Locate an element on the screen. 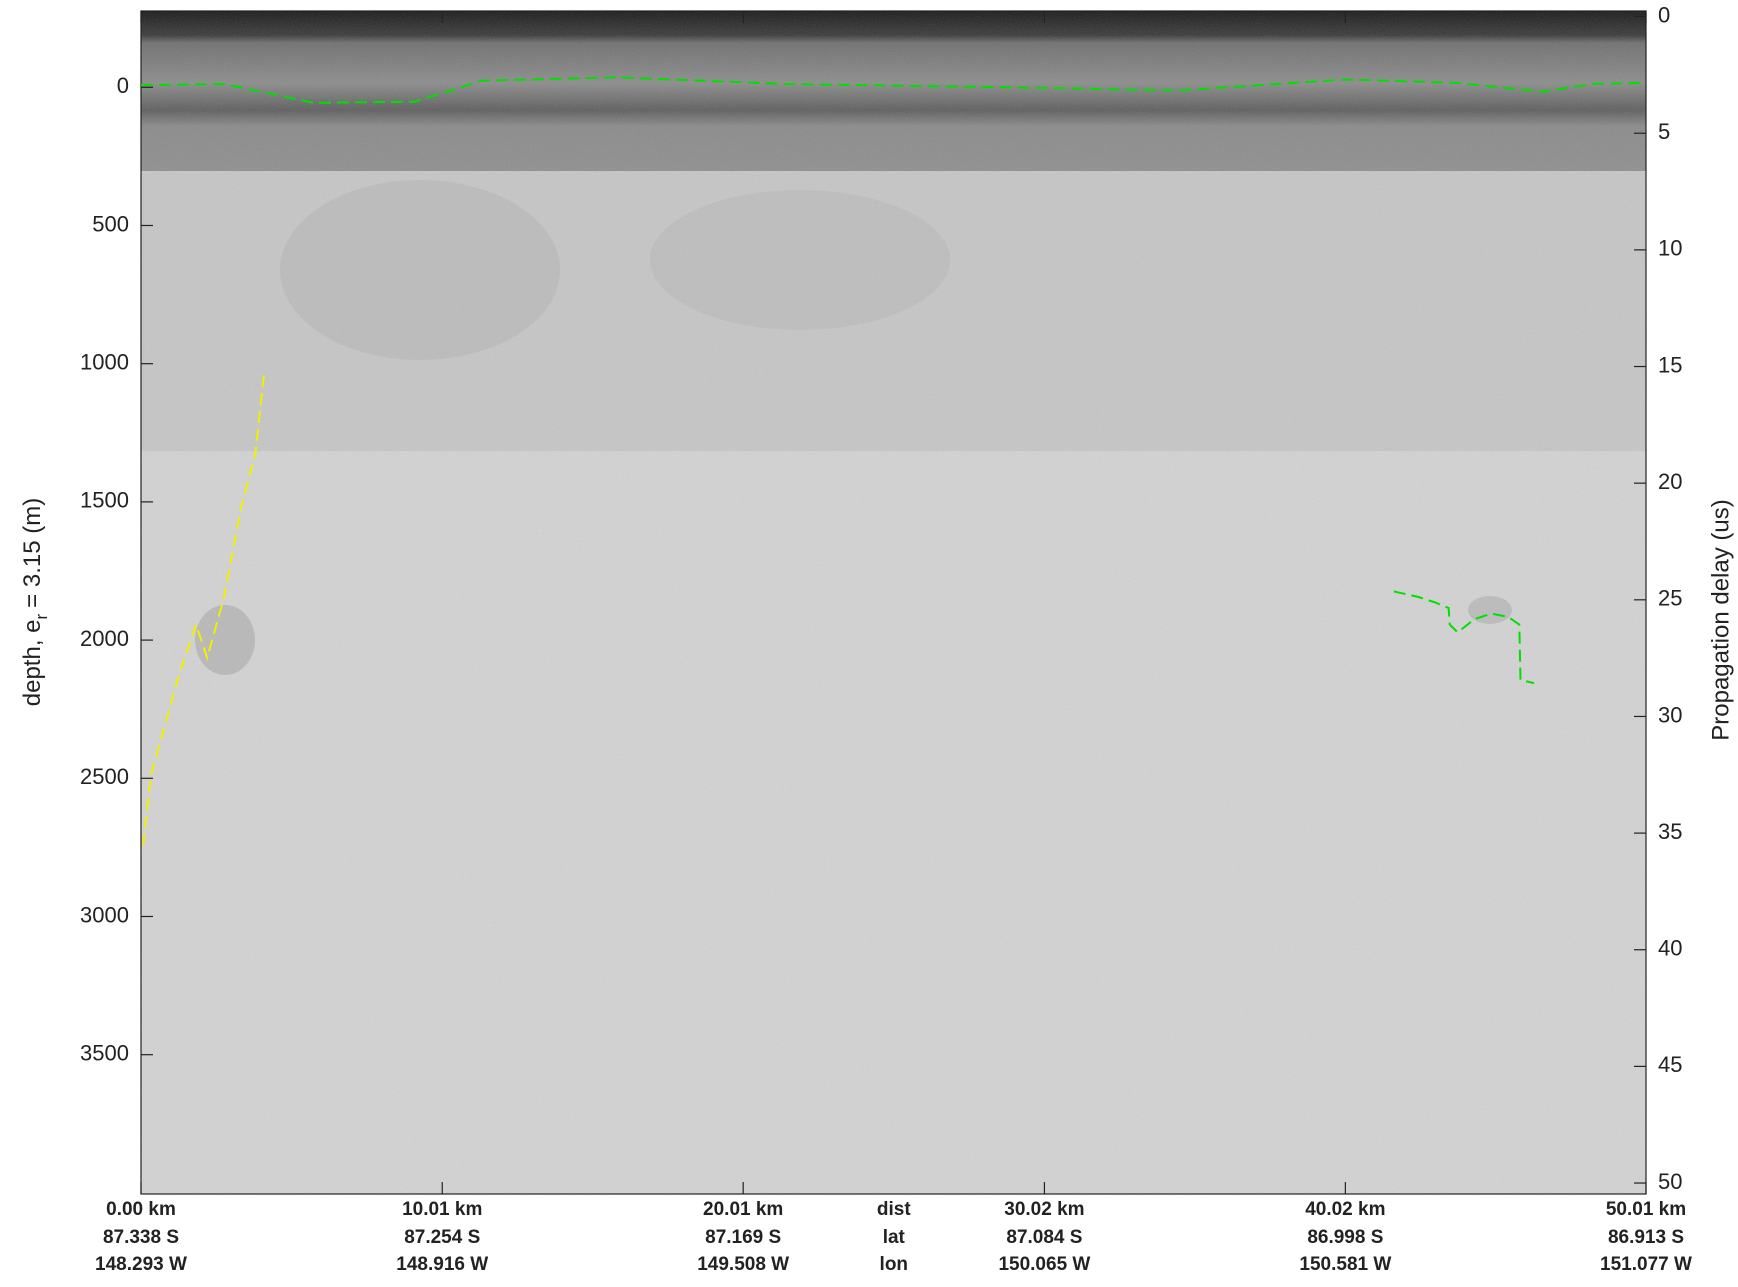 This screenshot has width=1738, height=1287. y-label-end: = 3.15 (m) is located at coordinates (32, 553).